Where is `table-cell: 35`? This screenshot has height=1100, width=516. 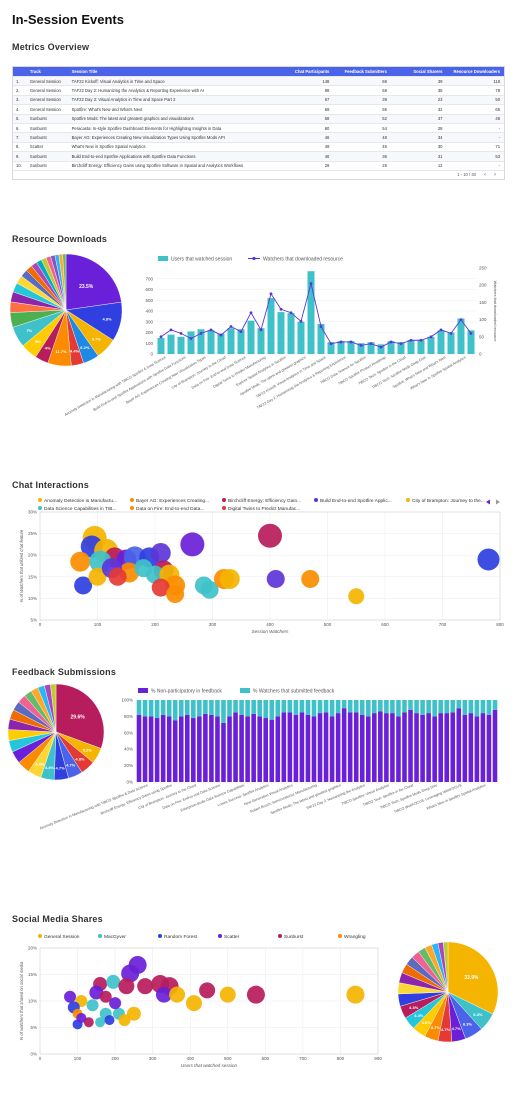
table-cell: 35 is located at coordinates (440, 91).